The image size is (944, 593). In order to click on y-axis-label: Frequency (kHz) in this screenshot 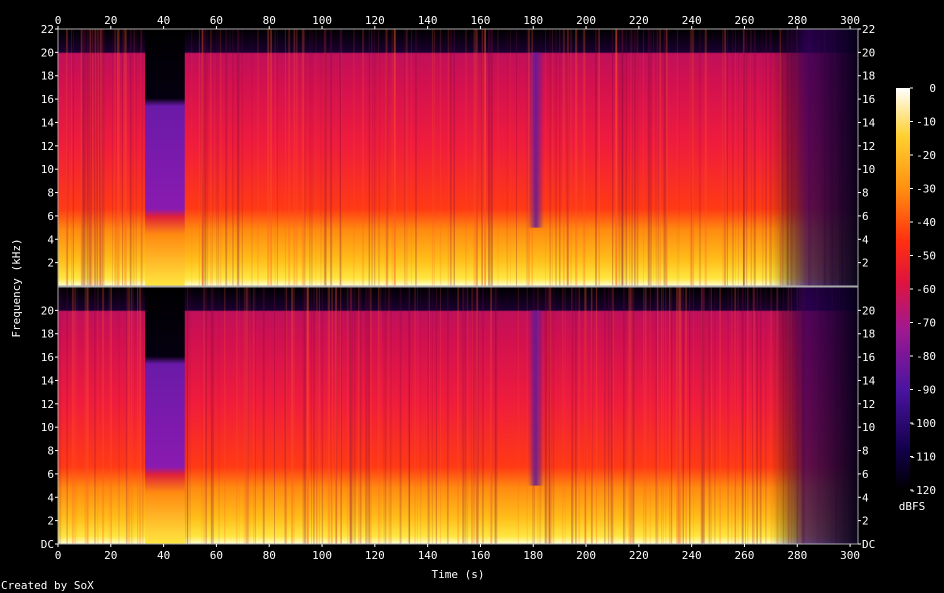, I will do `click(16, 287)`.